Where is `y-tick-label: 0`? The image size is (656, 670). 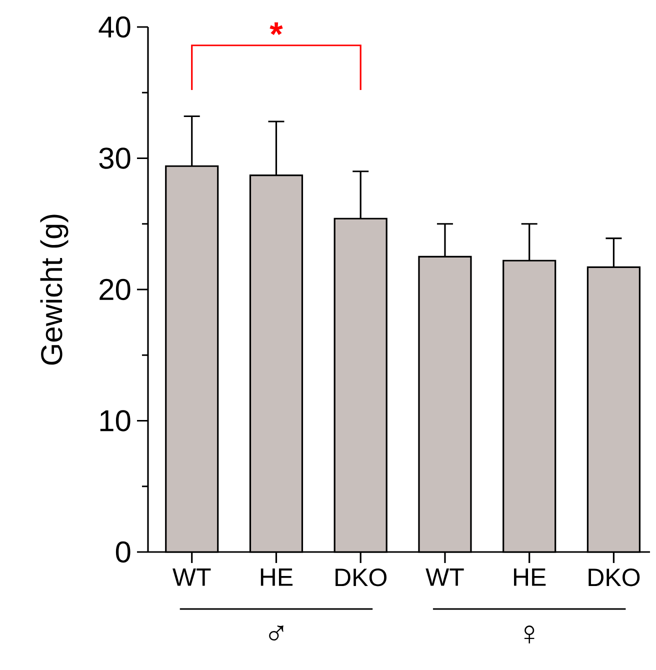
y-tick-label: 0 is located at coordinates (123, 552).